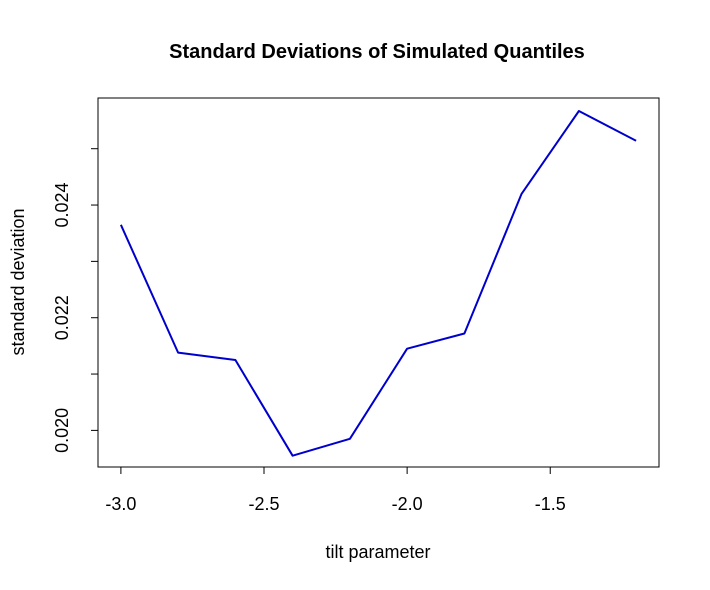 This screenshot has height=590, width=710. Describe the element at coordinates (120, 504) in the screenshot. I see `x-tick-label: -3.0` at that location.